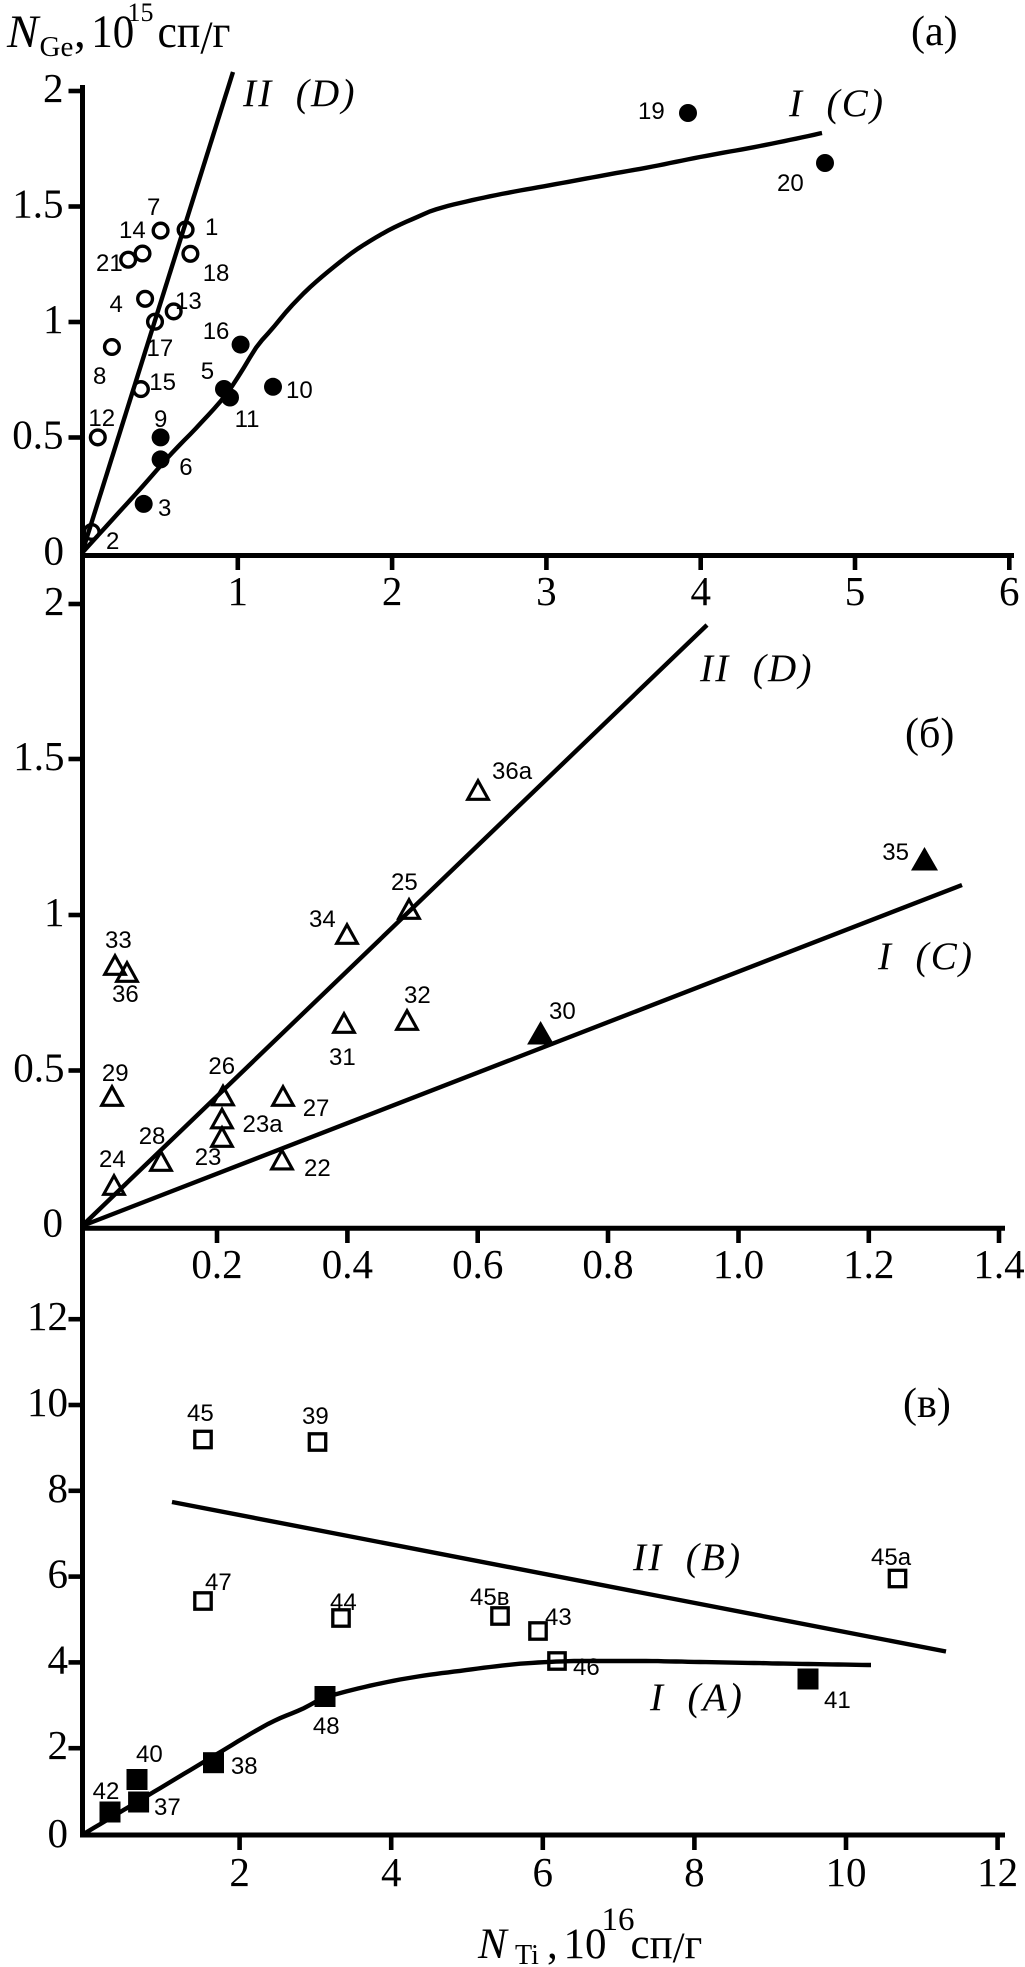 The height and width of the screenshot is (1967, 1025). I want to click on svg-text: 42, so click(106, 1791).